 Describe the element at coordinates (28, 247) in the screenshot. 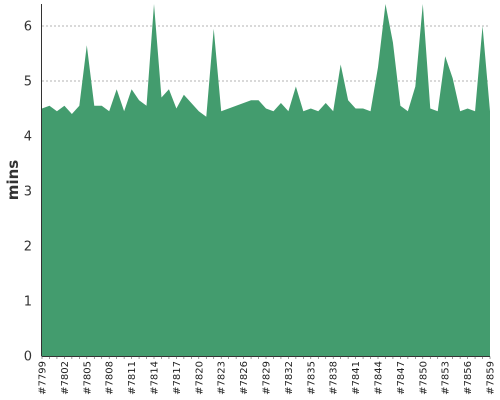

I see `y-tick-label: 2` at that location.